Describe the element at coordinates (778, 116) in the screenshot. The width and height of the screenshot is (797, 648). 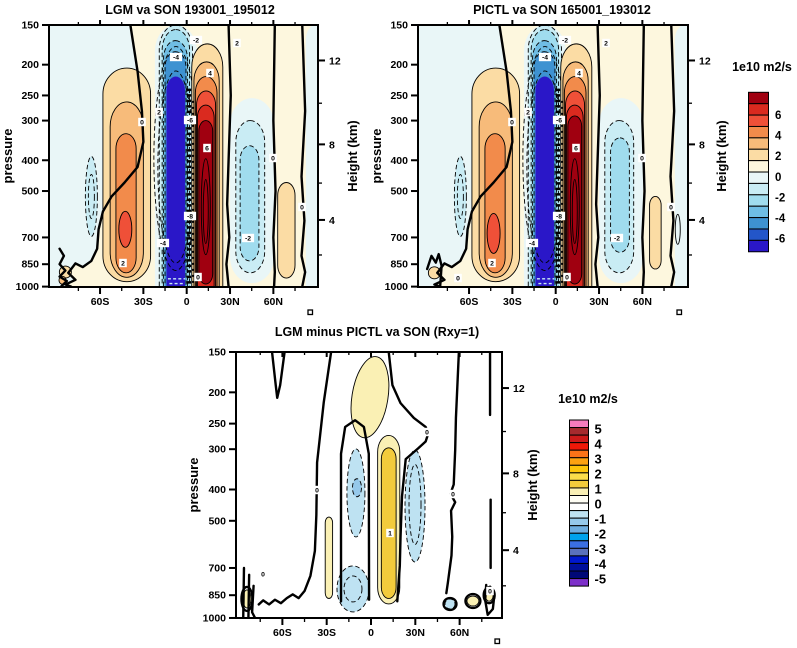
I see `colorbar-tick-label: 6` at that location.